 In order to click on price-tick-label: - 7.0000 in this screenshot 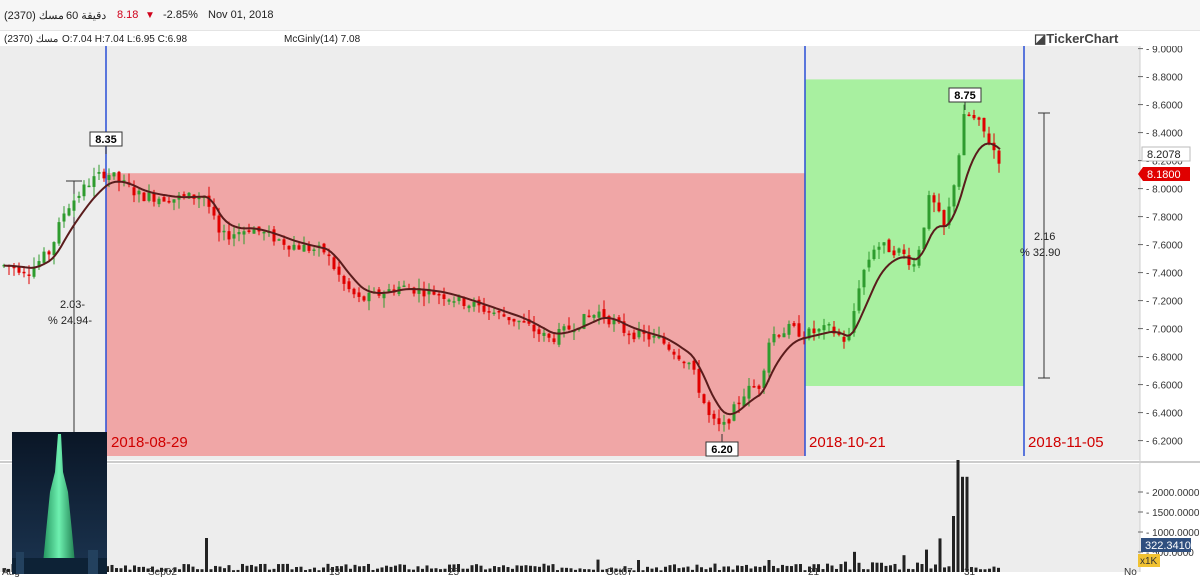, I will do `click(1164, 330)`.